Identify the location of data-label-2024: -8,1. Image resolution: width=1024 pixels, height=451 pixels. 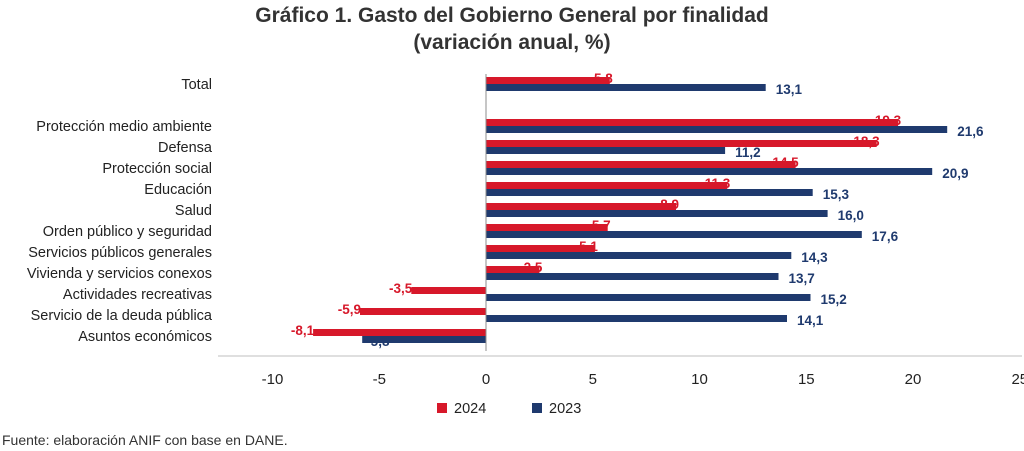
(303, 330).